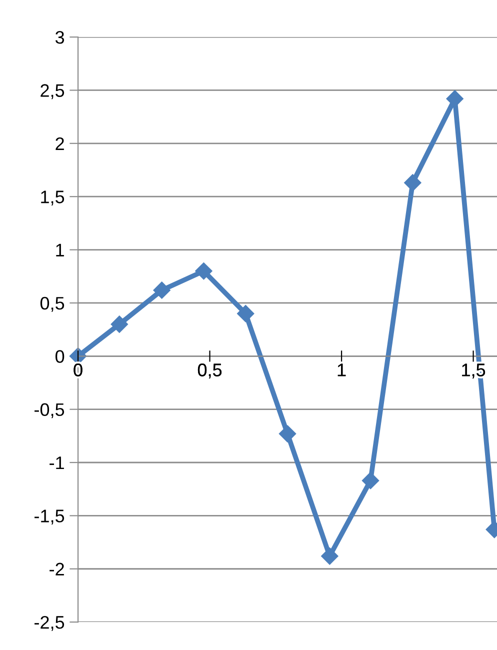  Describe the element at coordinates (59, 37) in the screenshot. I see `y-tick-label: 3` at that location.